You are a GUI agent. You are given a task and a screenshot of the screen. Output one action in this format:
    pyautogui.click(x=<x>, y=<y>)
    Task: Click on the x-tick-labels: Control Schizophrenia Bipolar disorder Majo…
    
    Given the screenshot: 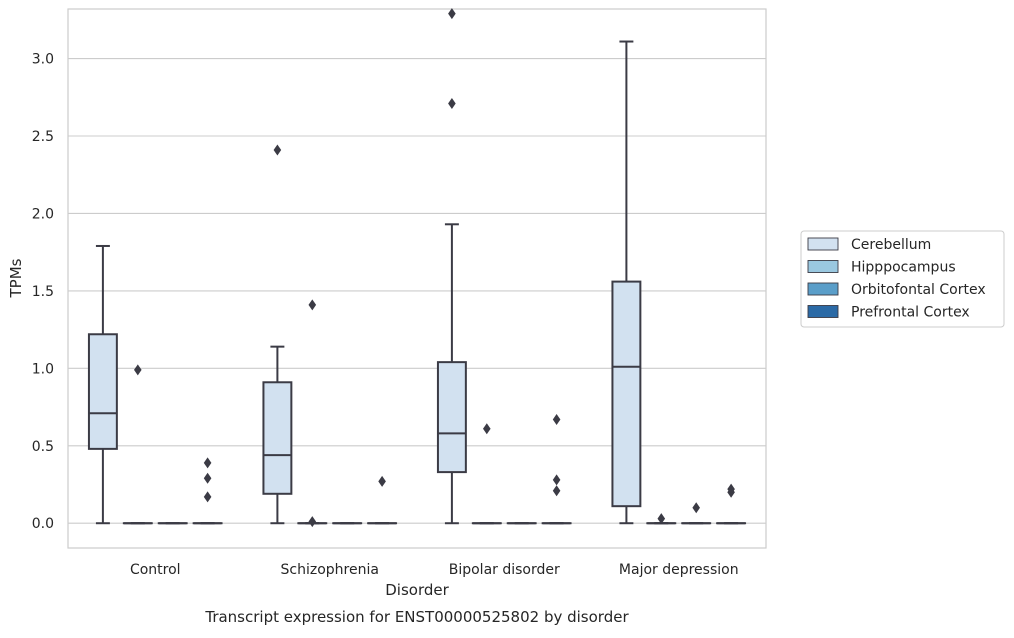 What is the action you would take?
    pyautogui.click(x=434, y=570)
    